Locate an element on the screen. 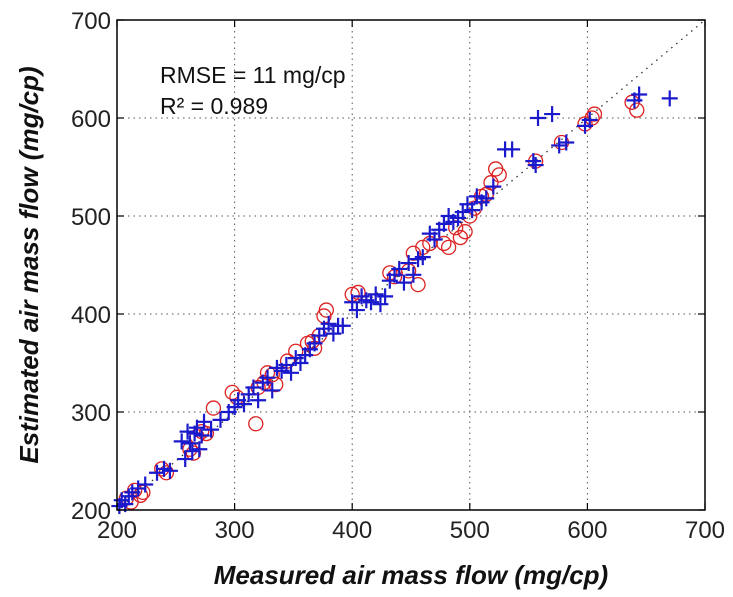  y-tick-label-5: 700 is located at coordinates (91, 21).